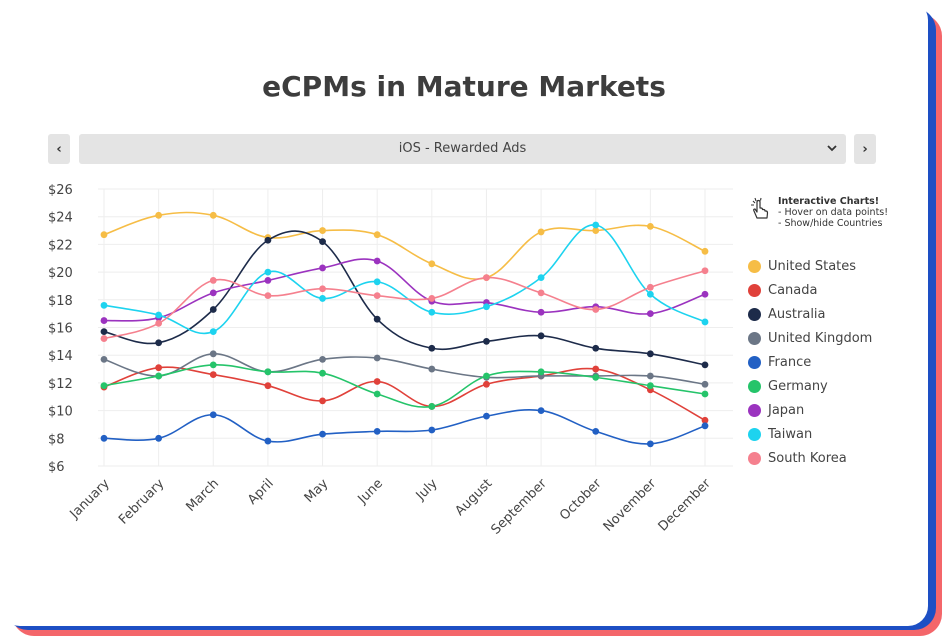  What do you see at coordinates (810, 290) in the screenshot?
I see `legend-item-canada: Canada` at bounding box center [810, 290].